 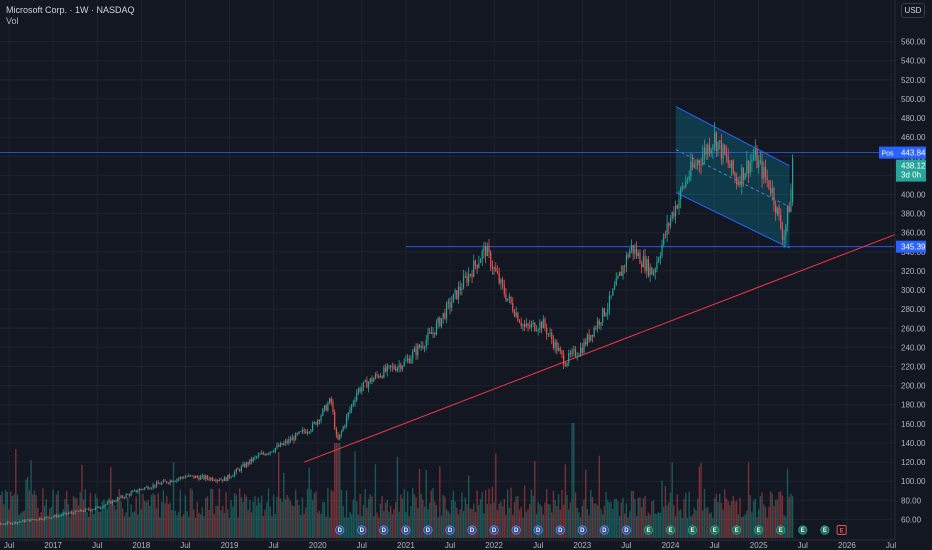 What do you see at coordinates (825, 530) in the screenshot?
I see `earnings-marker-icon` at bounding box center [825, 530].